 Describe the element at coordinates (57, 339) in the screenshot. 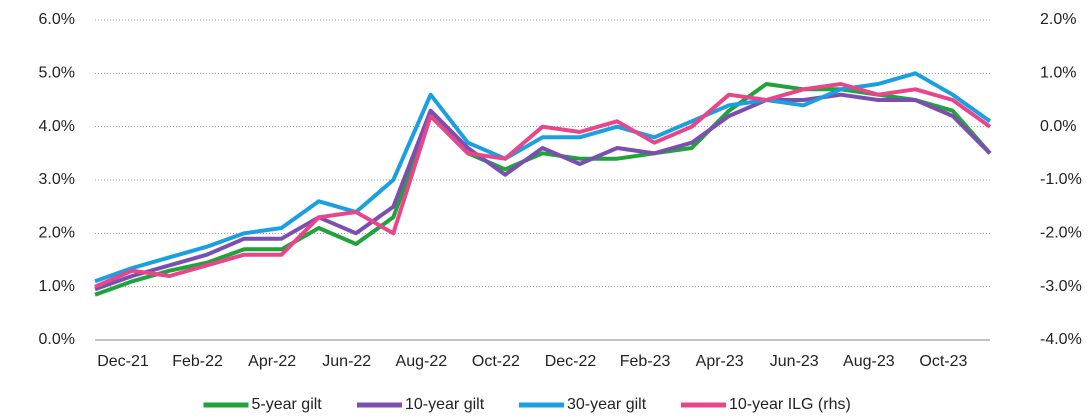

I see `y-tick-label: 0.0%` at that location.